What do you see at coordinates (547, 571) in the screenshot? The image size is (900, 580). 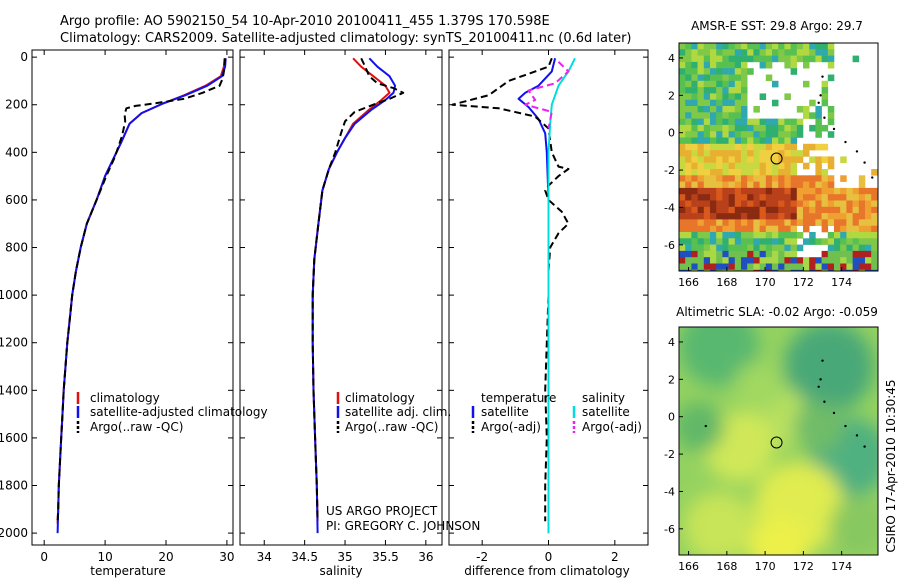 I see `difference-xlabel: difference from climatology` at bounding box center [547, 571].